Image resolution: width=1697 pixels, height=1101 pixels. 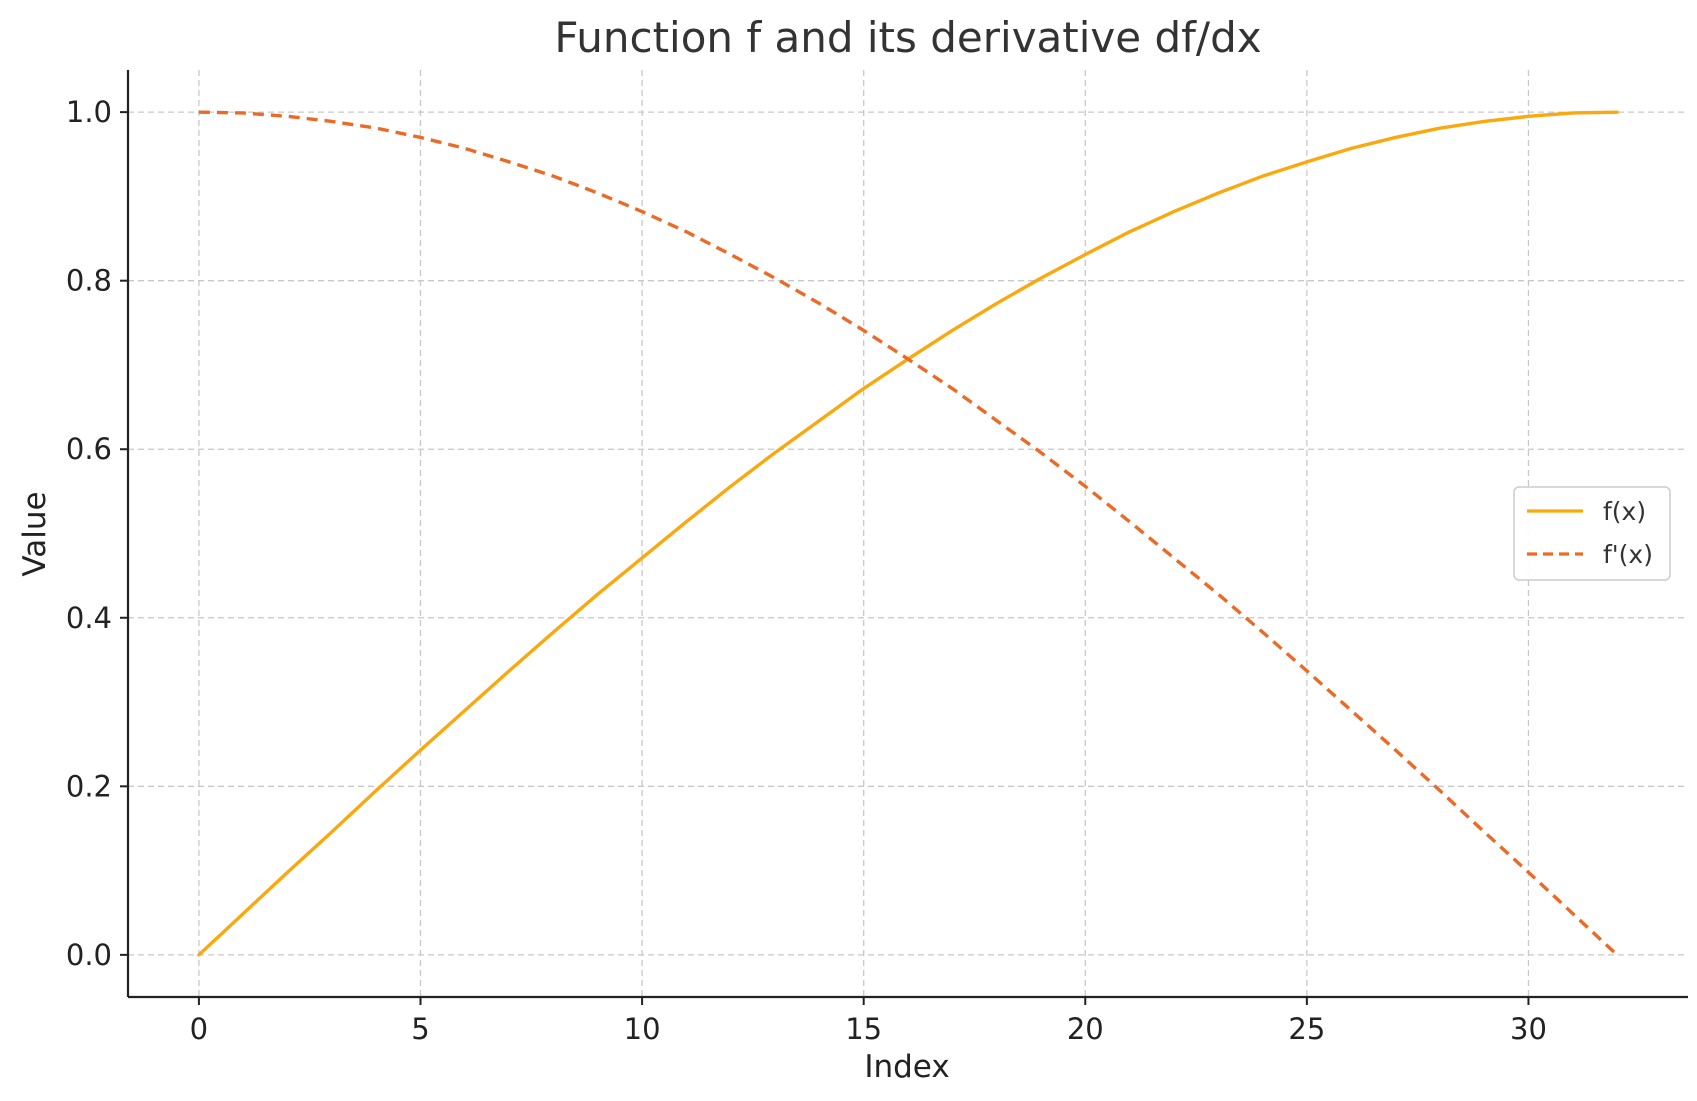 What do you see at coordinates (1628, 554) in the screenshot?
I see `legend-label-fprime: f'(x)` at bounding box center [1628, 554].